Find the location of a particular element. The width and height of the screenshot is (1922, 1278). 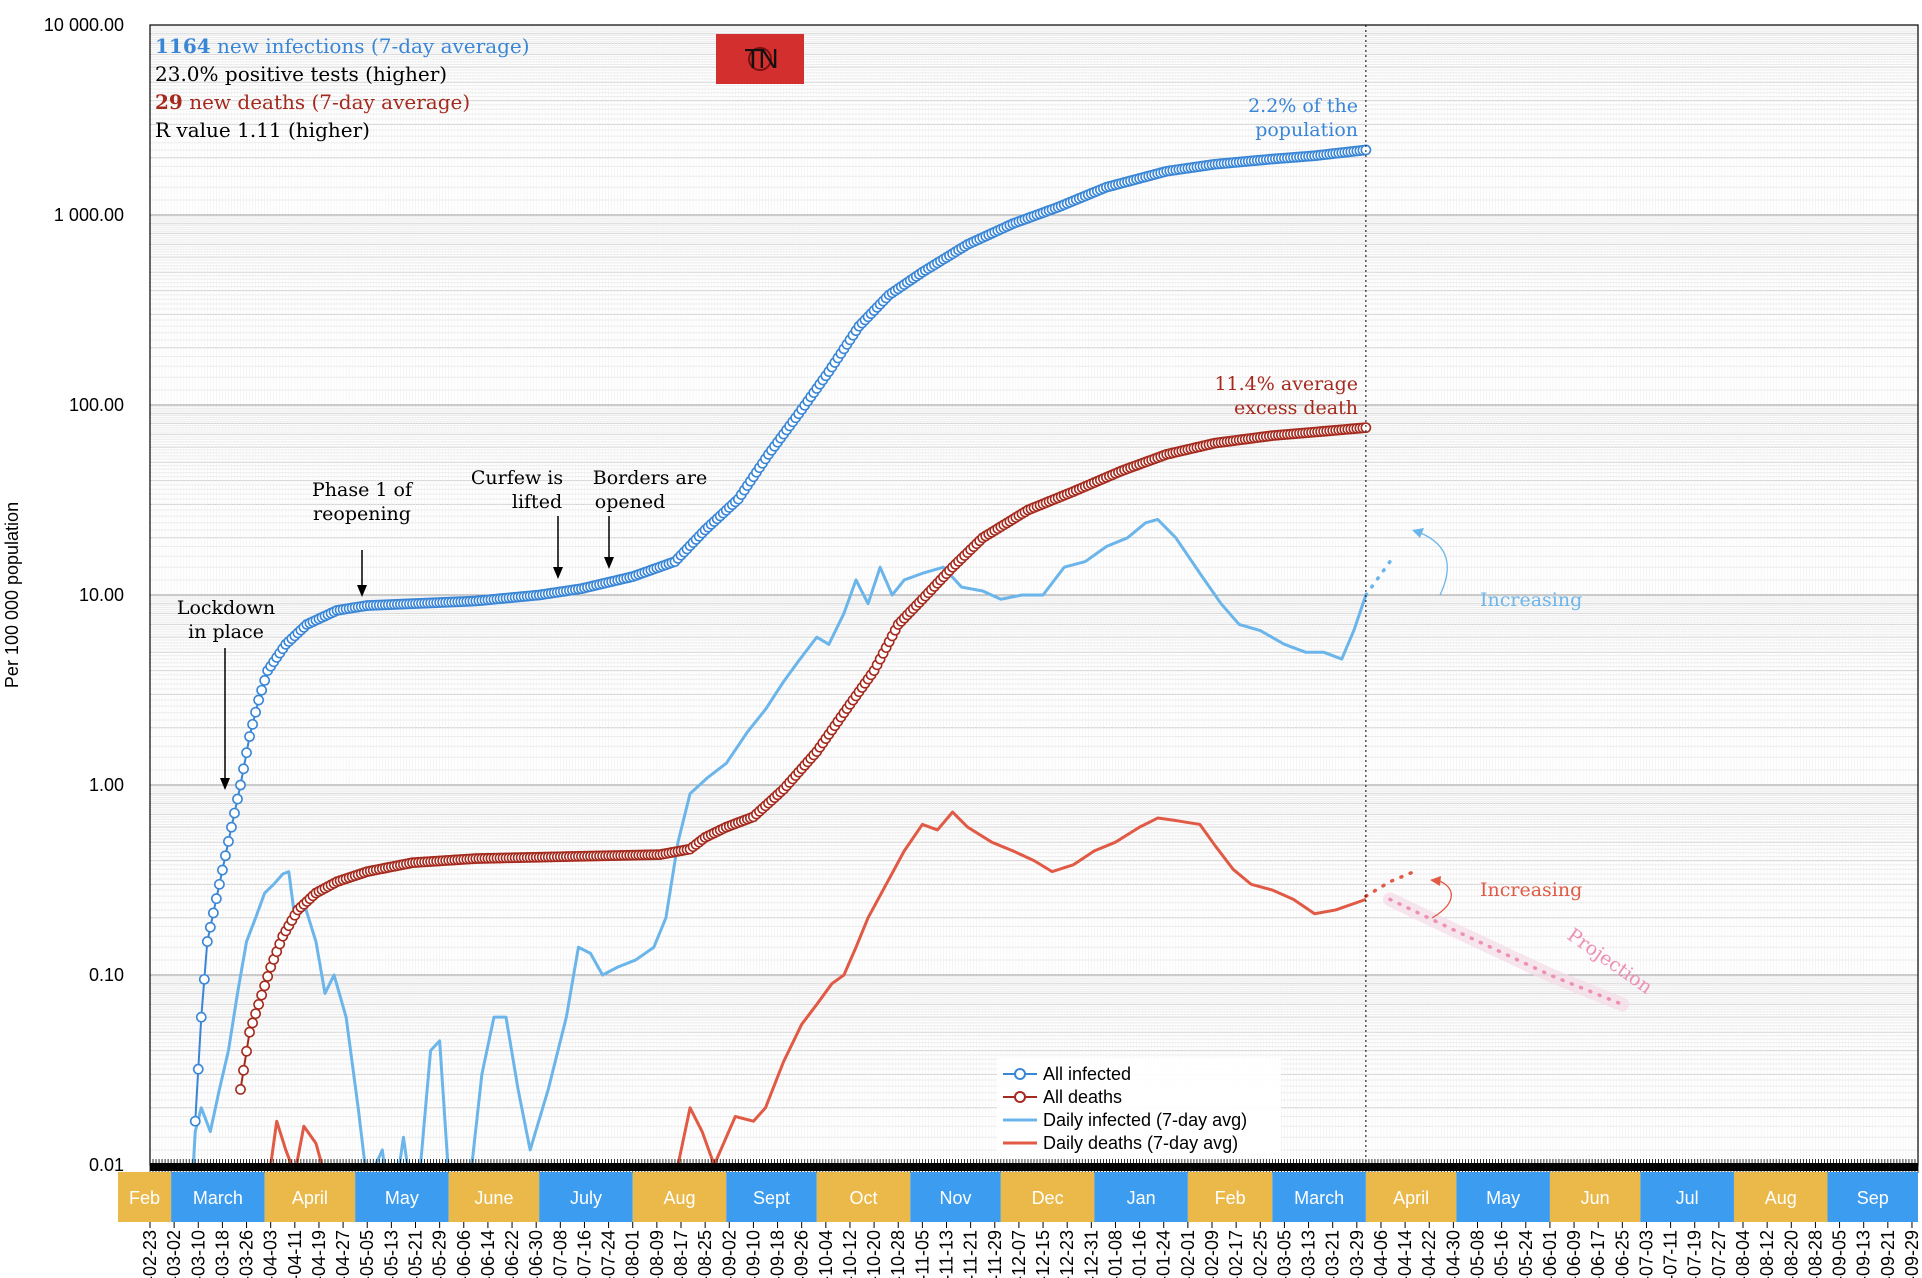

x-tick-label: -03-02 is located at coordinates (174, 1254).